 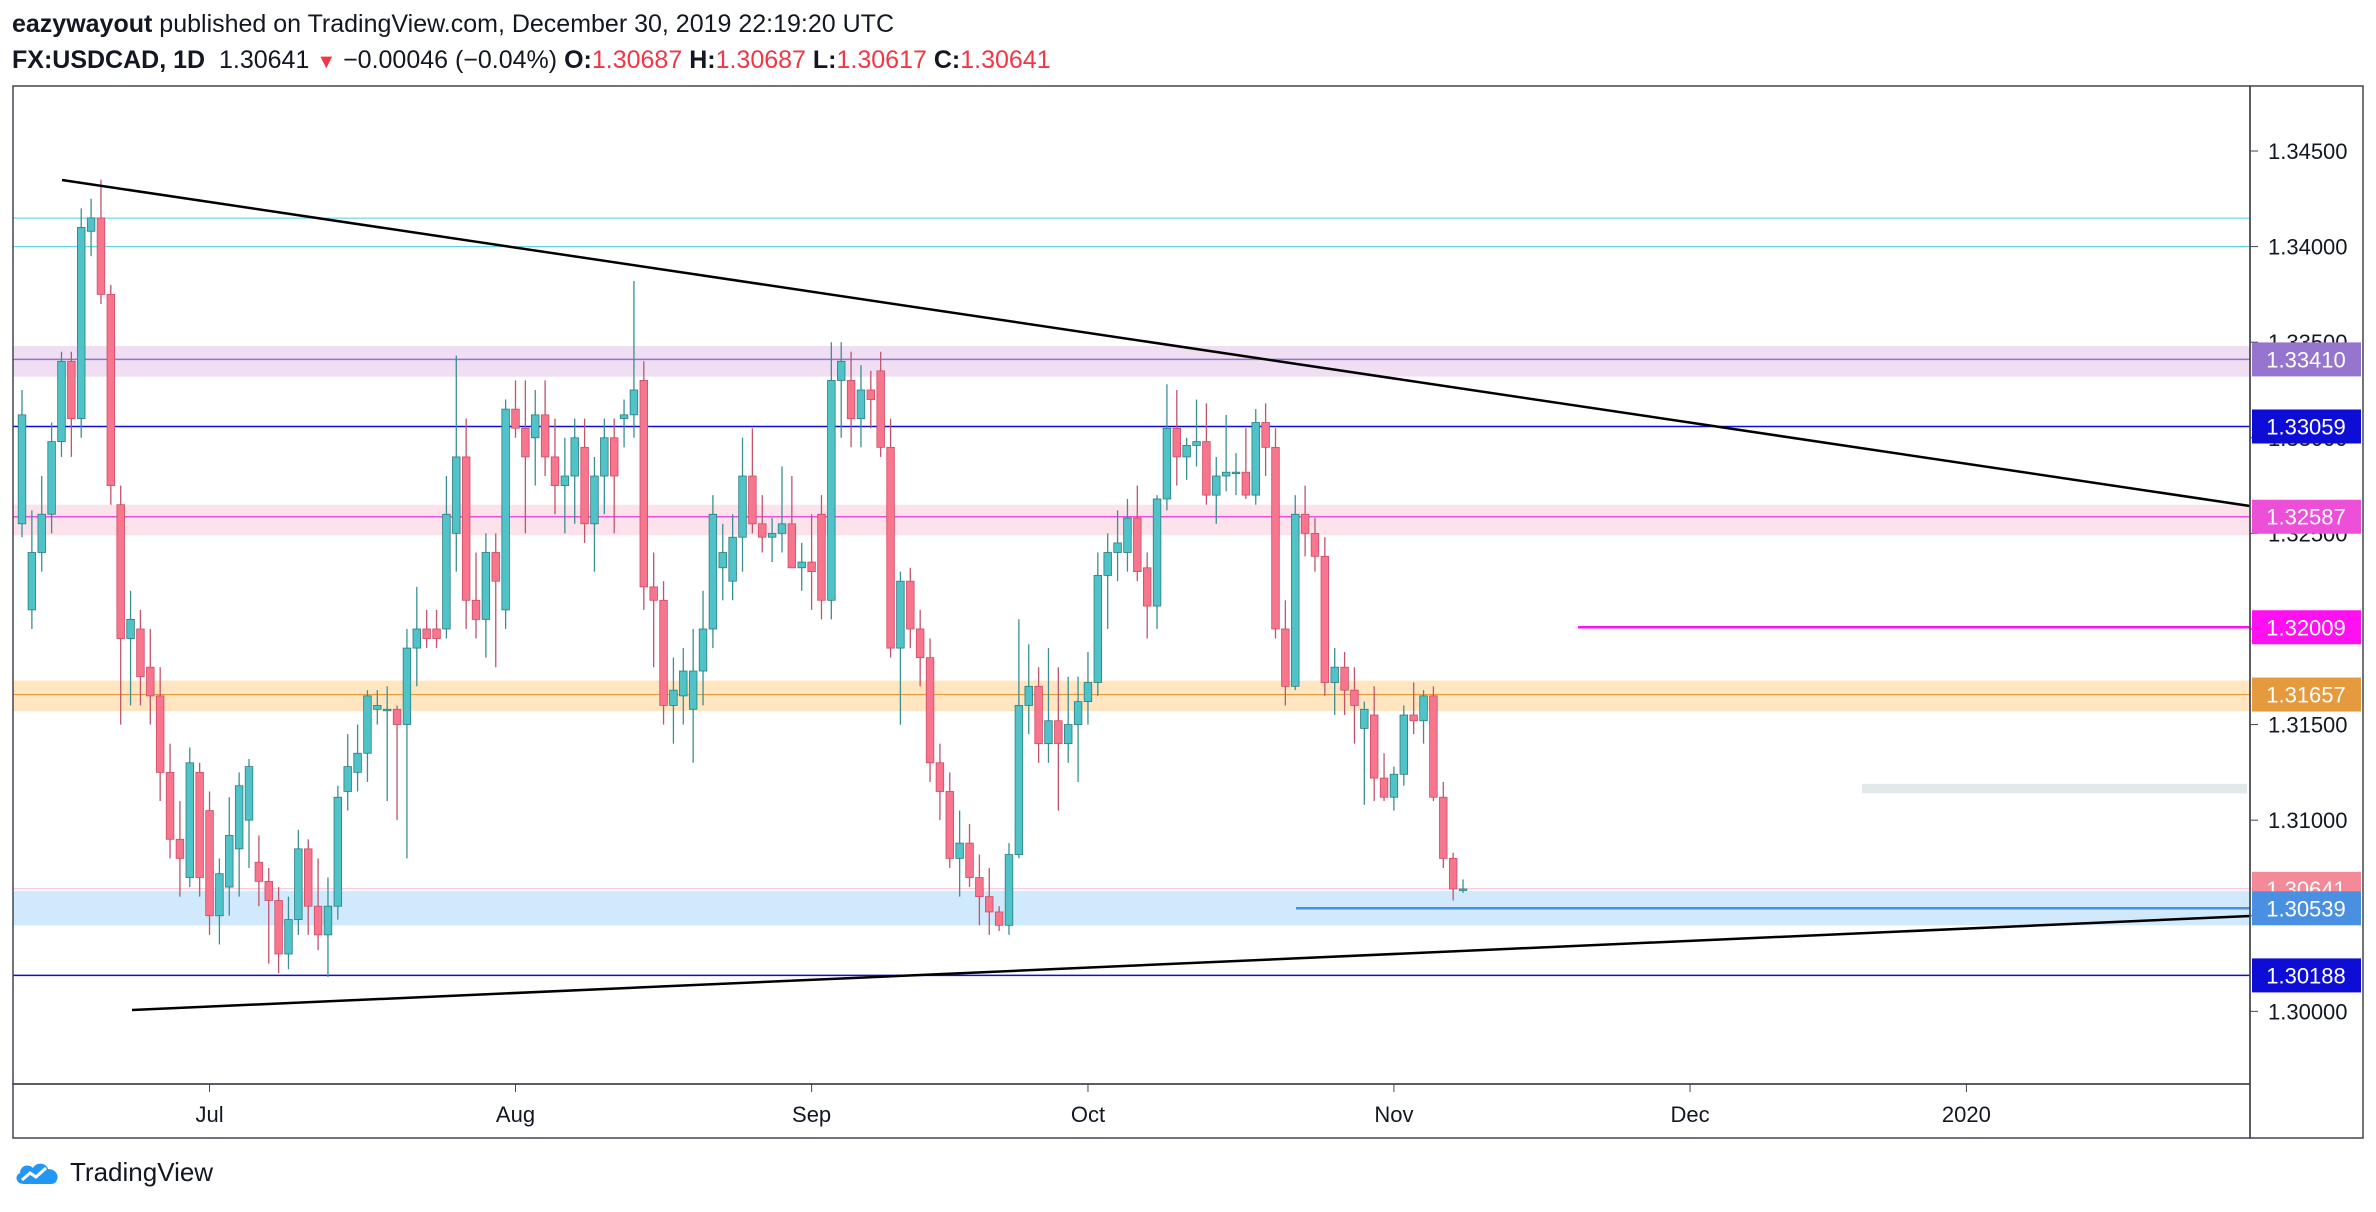 I want to click on price-level-label: 1.33410, so click(x=2306, y=359).